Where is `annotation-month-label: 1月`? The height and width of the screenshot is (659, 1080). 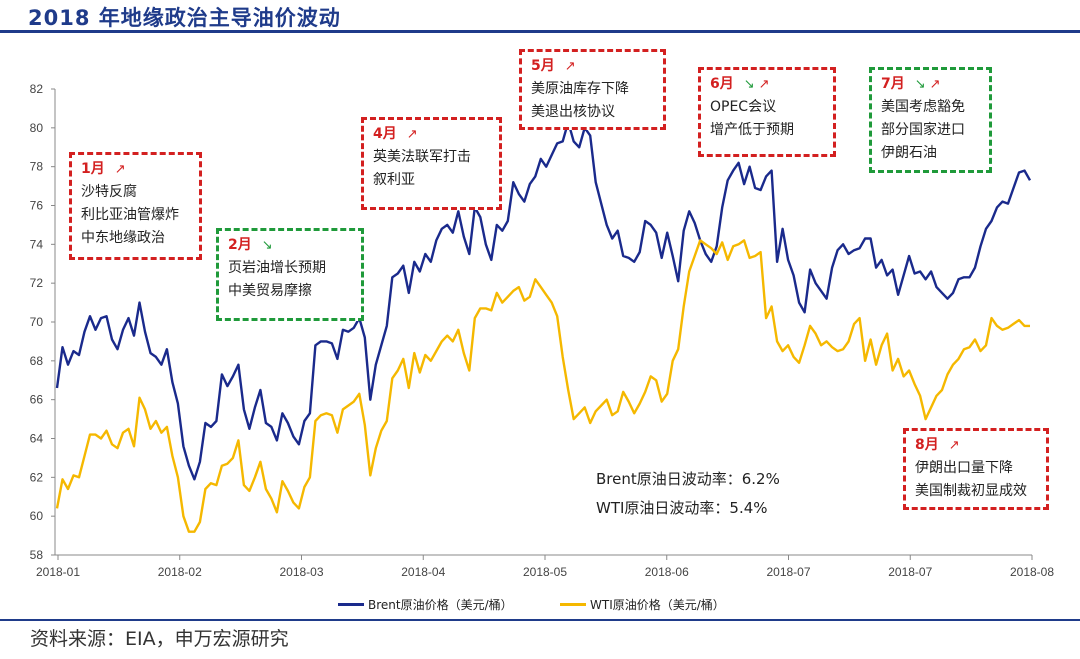 annotation-month-label: 1月 is located at coordinates (93, 169).